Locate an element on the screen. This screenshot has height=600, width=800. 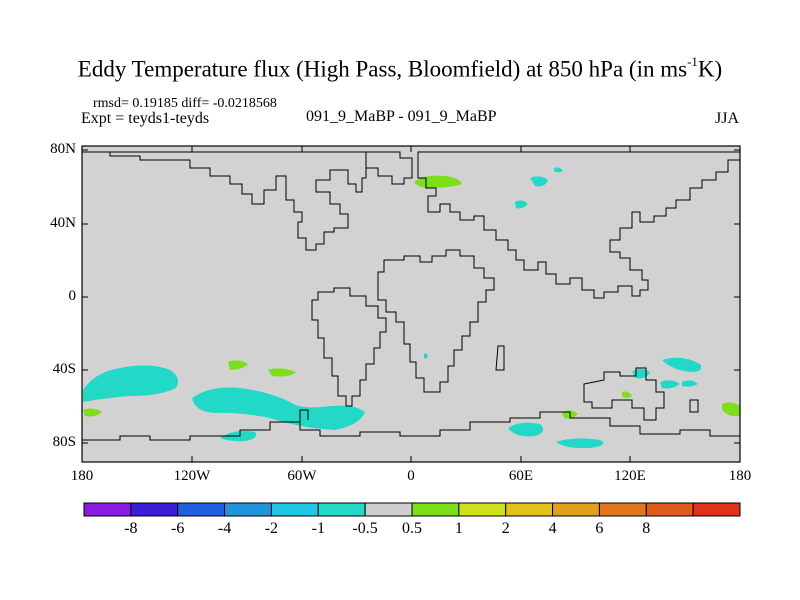
patch-south-pacific-west is located at coordinates (130, 383).